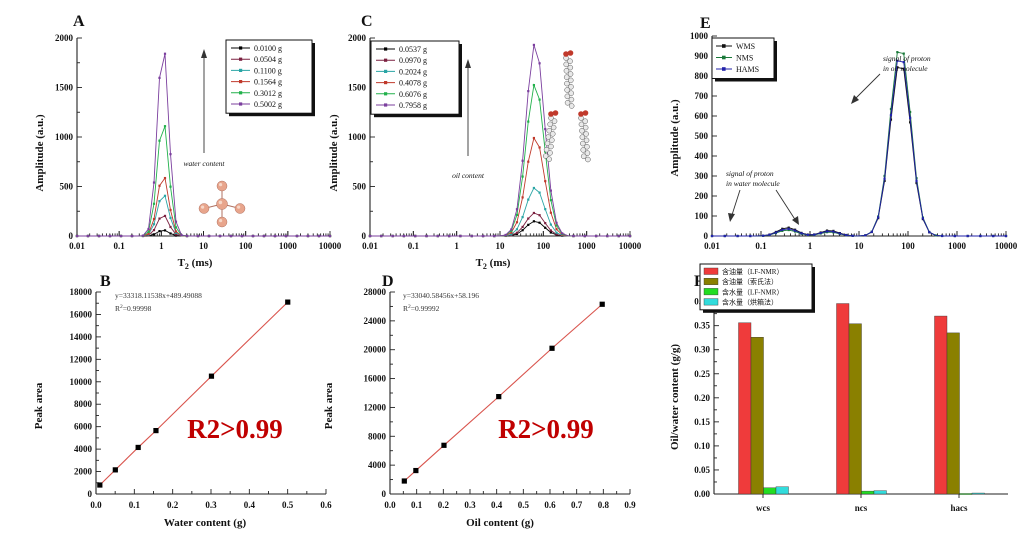 This screenshot has height=537, width=1024. I want to click on panel-b-xlabel: Water content (g), so click(205, 523).